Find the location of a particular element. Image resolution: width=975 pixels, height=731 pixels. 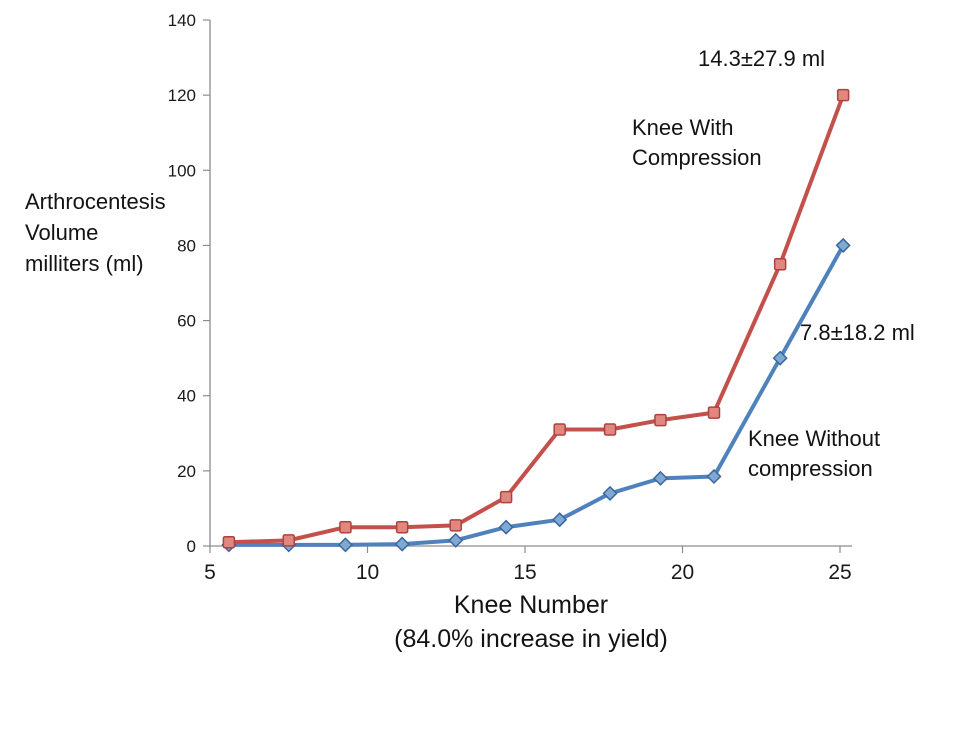

annotation-with-compression-label-line2: Compression is located at coordinates (697, 157).